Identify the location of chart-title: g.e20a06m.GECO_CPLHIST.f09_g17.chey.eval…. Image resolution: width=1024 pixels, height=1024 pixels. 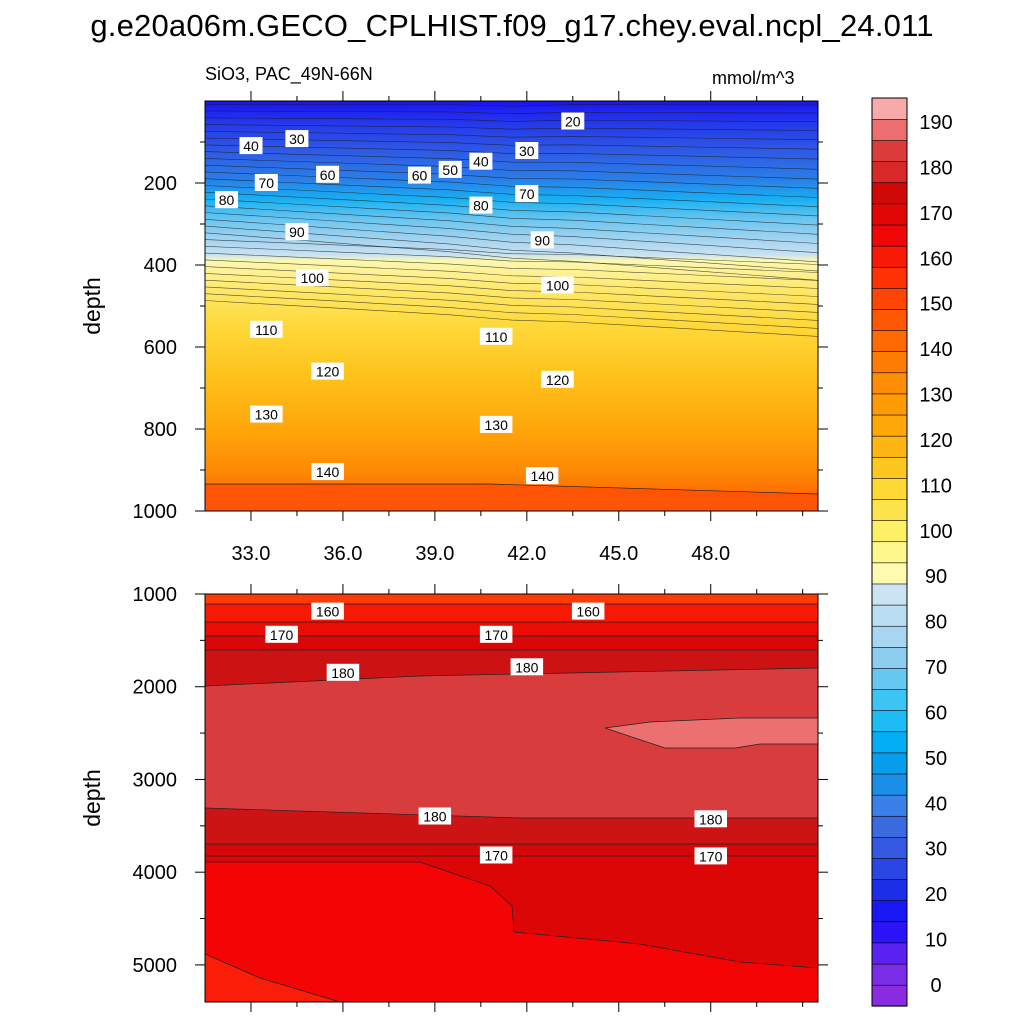
(512, 25).